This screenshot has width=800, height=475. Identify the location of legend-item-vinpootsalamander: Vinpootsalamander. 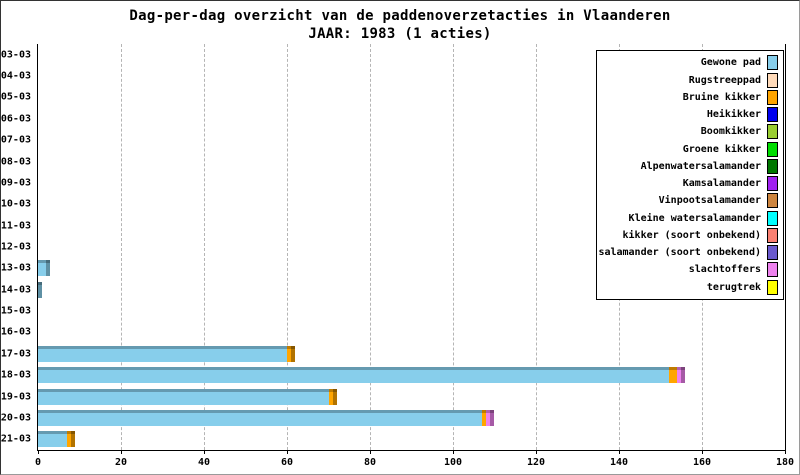
(688, 201).